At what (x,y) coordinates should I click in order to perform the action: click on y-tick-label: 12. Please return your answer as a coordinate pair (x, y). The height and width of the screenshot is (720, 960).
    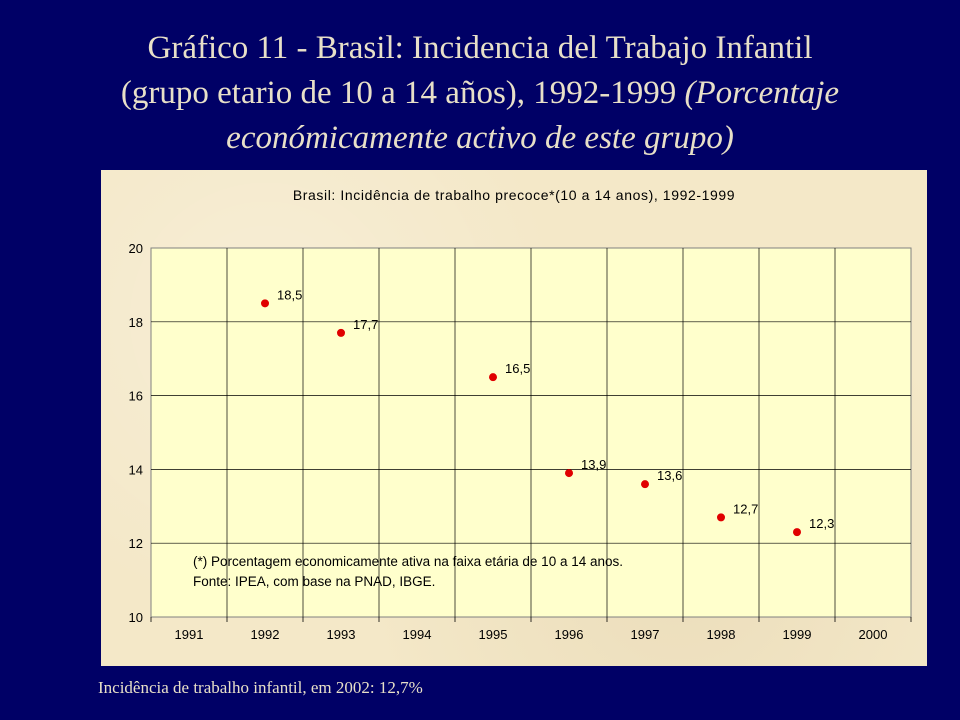
    Looking at the image, I should click on (136, 543).